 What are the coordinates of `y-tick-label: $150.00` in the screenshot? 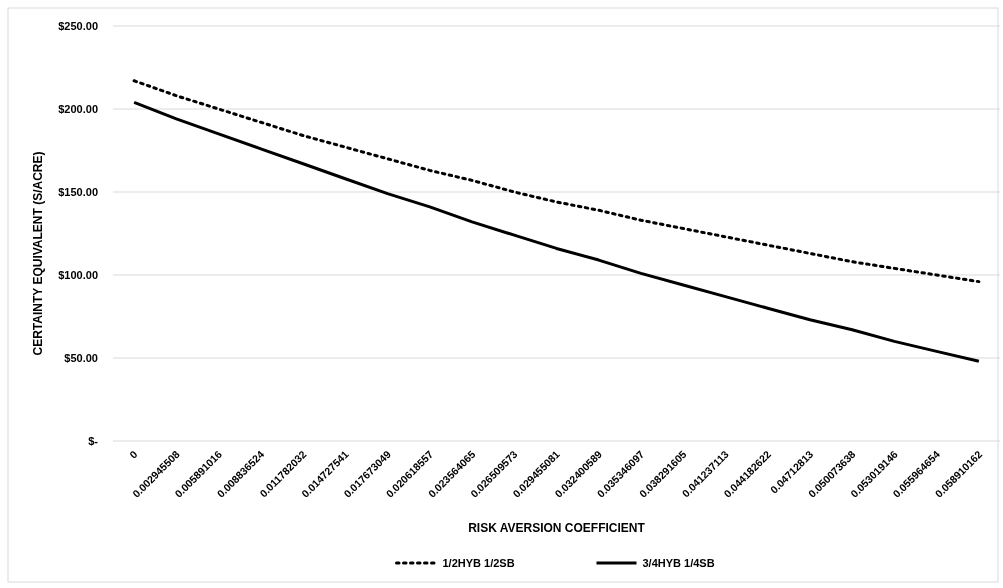 It's located at (78, 191).